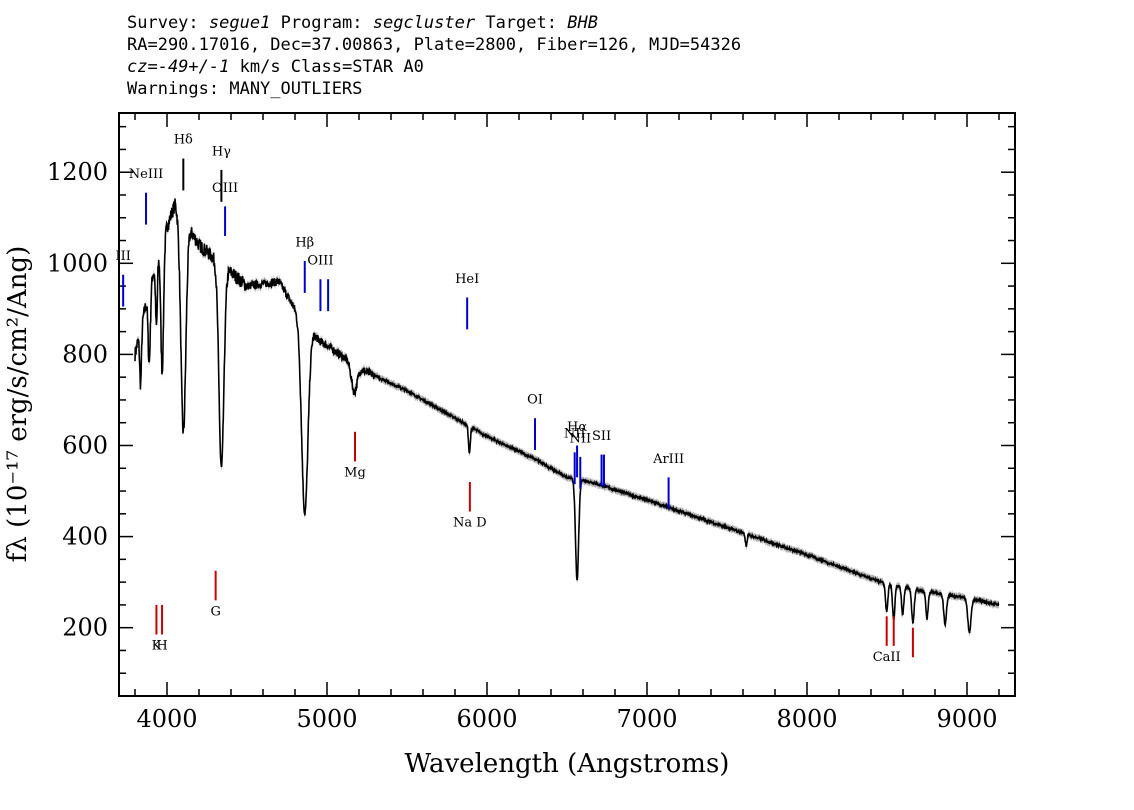 This screenshot has height=810, width=1134. I want to click on cz-label: cz=, so click(142, 67).